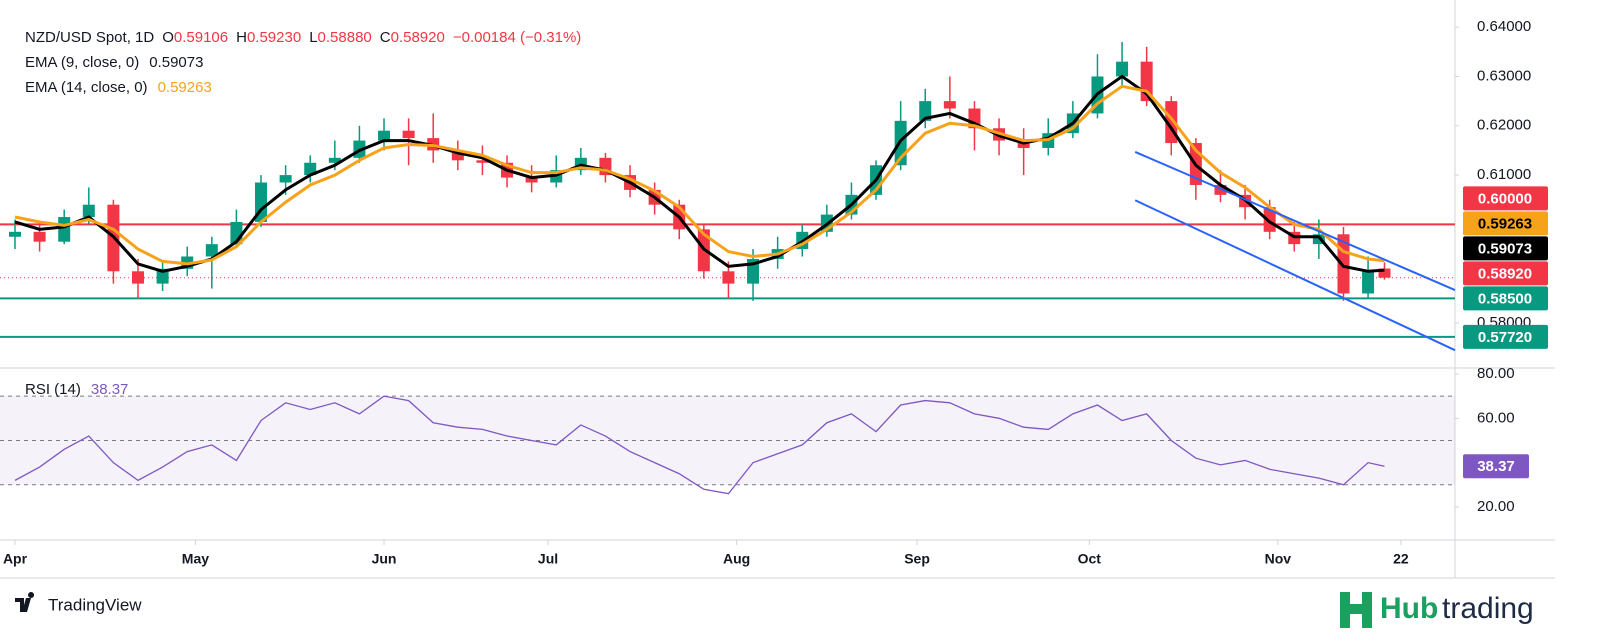 The height and width of the screenshot is (644, 1601). Describe the element at coordinates (699, 445) in the screenshot. I see `rsi-line` at that location.